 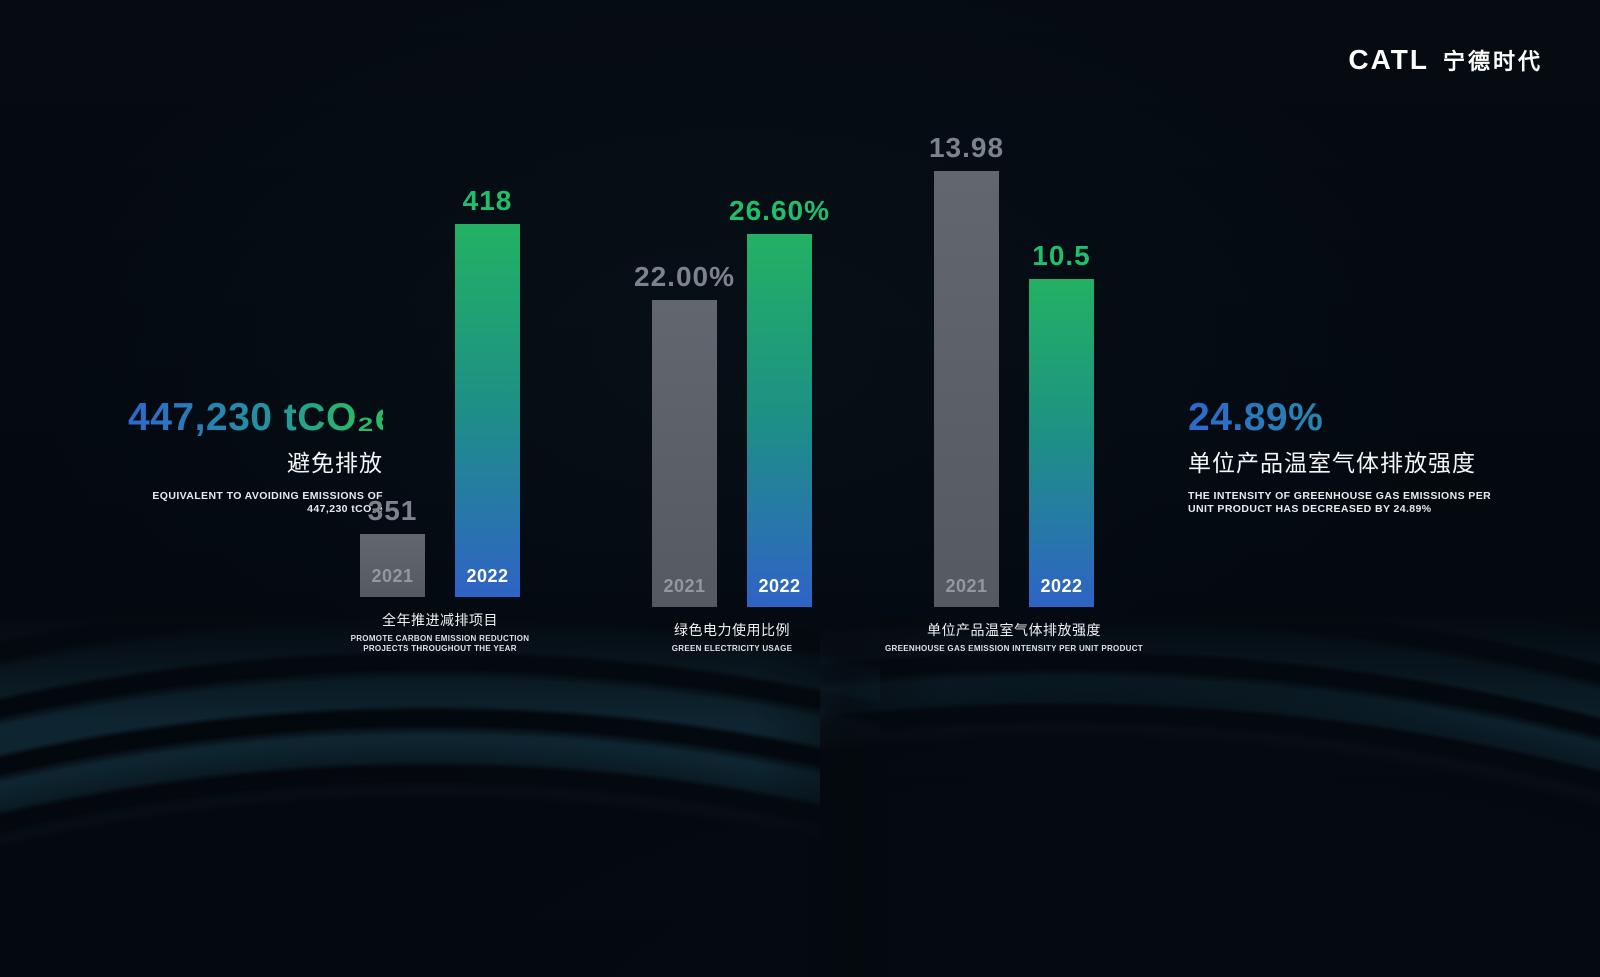 What do you see at coordinates (1360, 418) in the screenshot?
I see `stat-ghg-intensity-value: 24.89%` at bounding box center [1360, 418].